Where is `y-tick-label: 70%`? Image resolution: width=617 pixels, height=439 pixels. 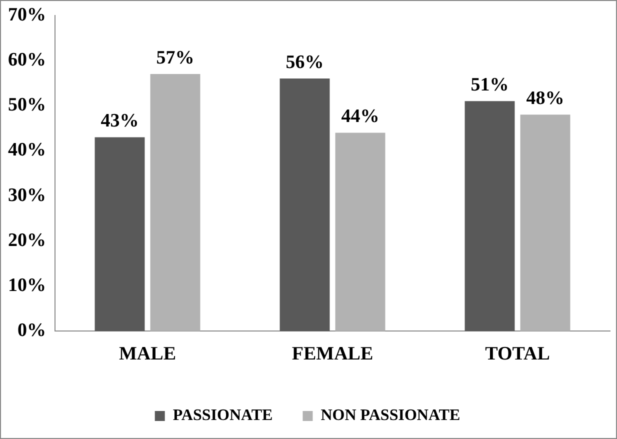
y-tick-label: 70% is located at coordinates (27, 15).